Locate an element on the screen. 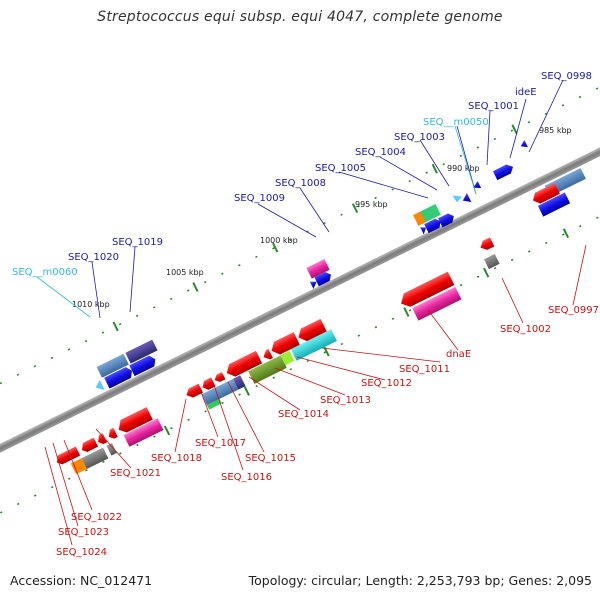 The width and height of the screenshot is (600, 600). label-seq1002: SEQ_1002 is located at coordinates (525, 329).